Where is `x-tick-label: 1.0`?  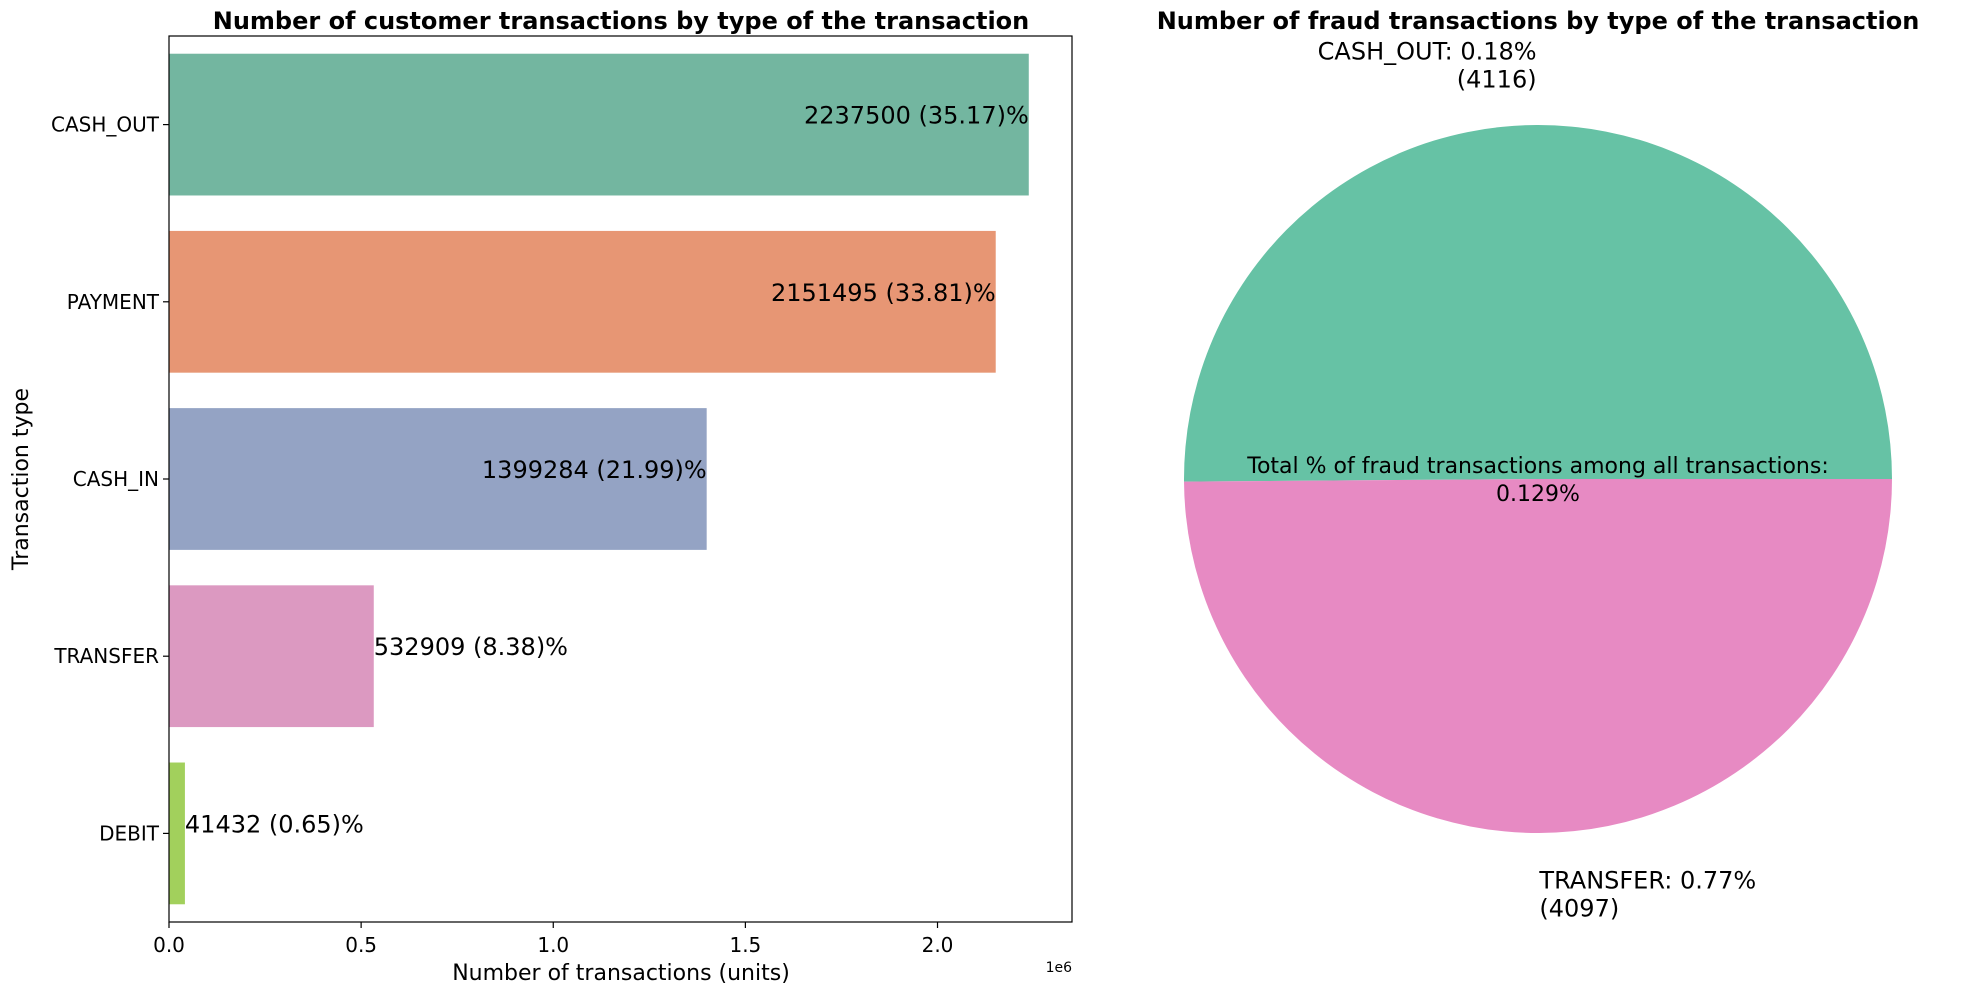 x-tick-label: 1.0 is located at coordinates (553, 945).